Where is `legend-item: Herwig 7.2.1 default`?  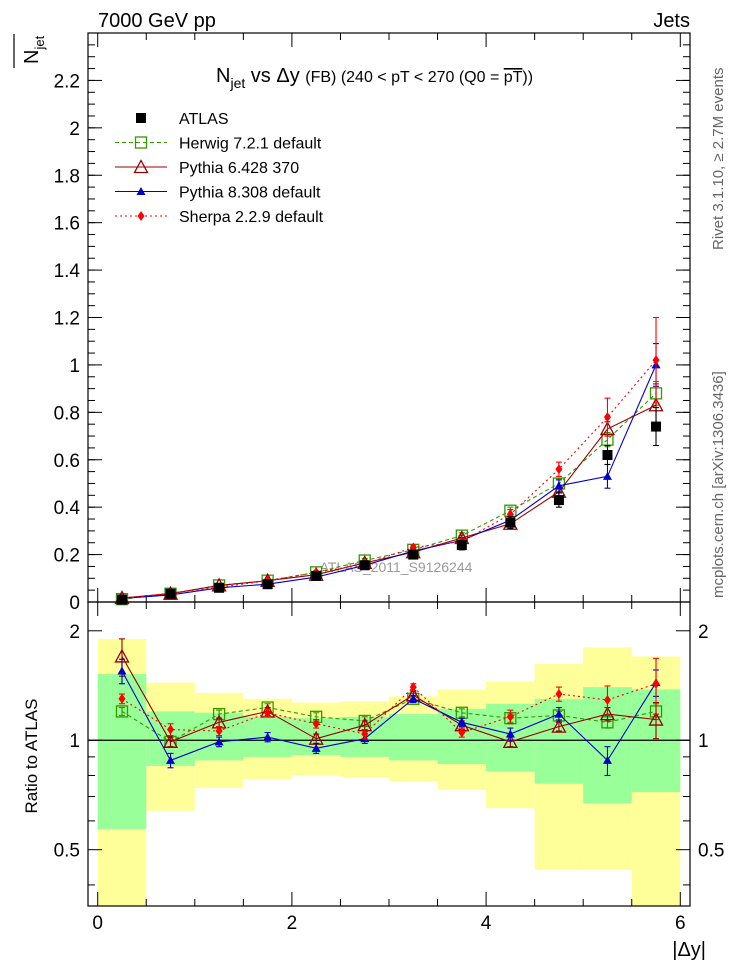 legend-item: Herwig 7.2.1 default is located at coordinates (218, 144).